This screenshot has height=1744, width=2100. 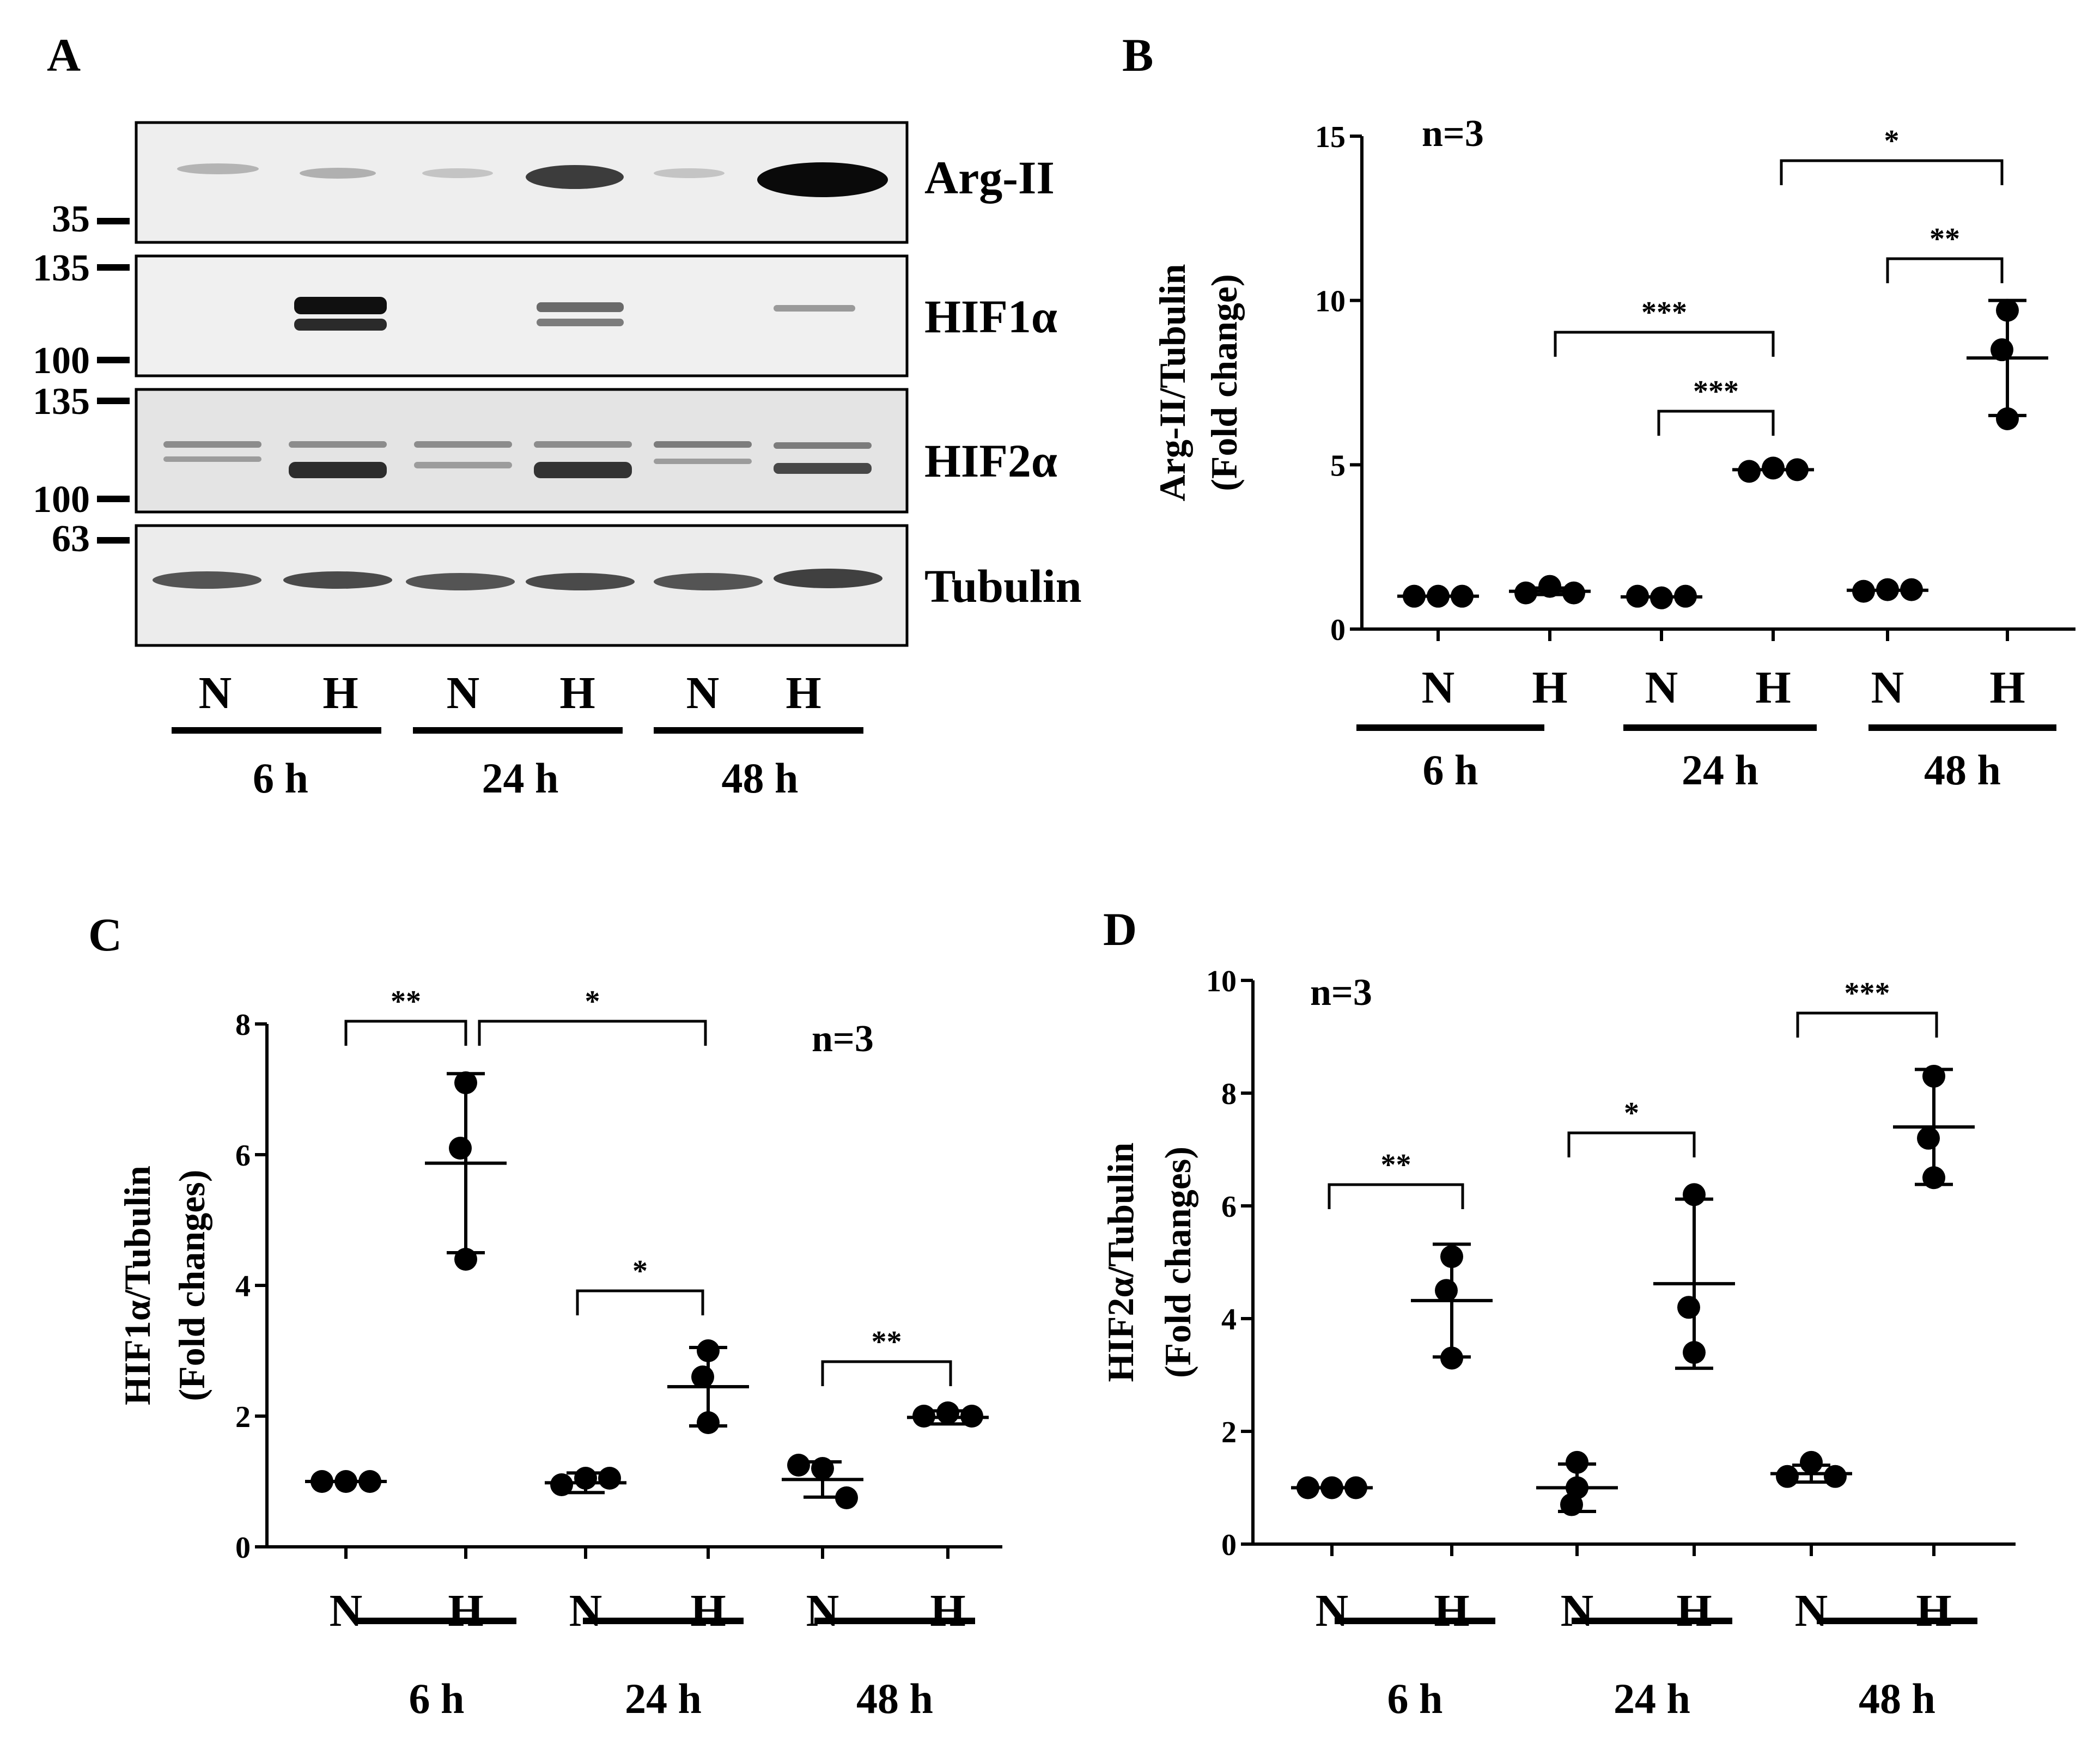 I want to click on panel-letter-a: A, so click(x=64, y=55).